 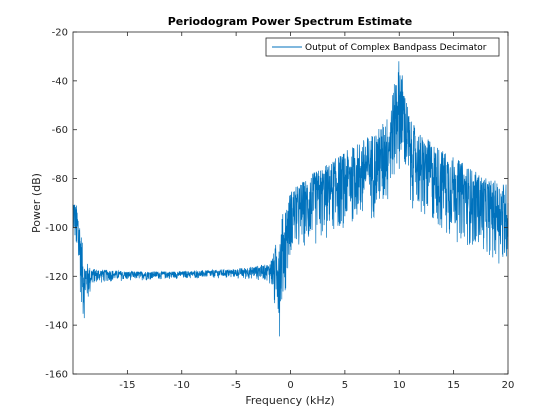 I want to click on x-tick-label: 0, so click(x=290, y=385).